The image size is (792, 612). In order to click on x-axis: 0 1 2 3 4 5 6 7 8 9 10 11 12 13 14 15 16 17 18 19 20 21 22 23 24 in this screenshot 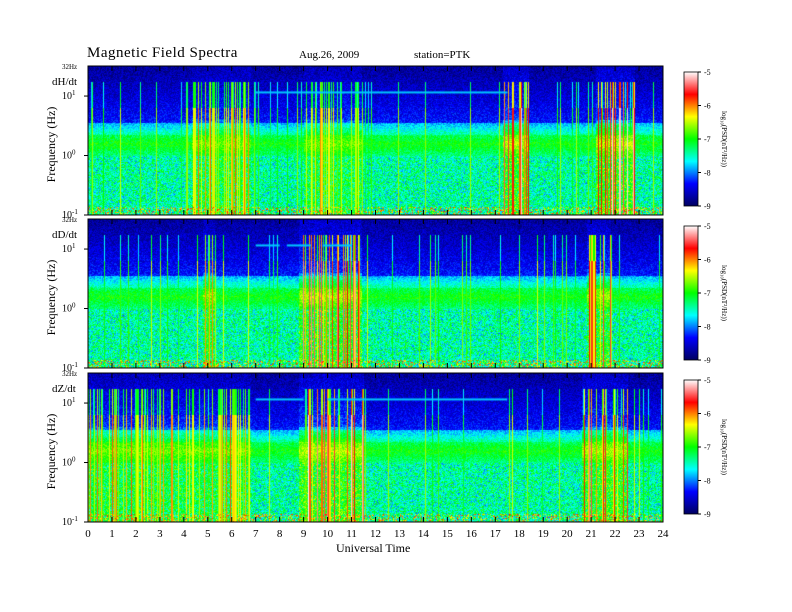, I will do `click(377, 534)`.